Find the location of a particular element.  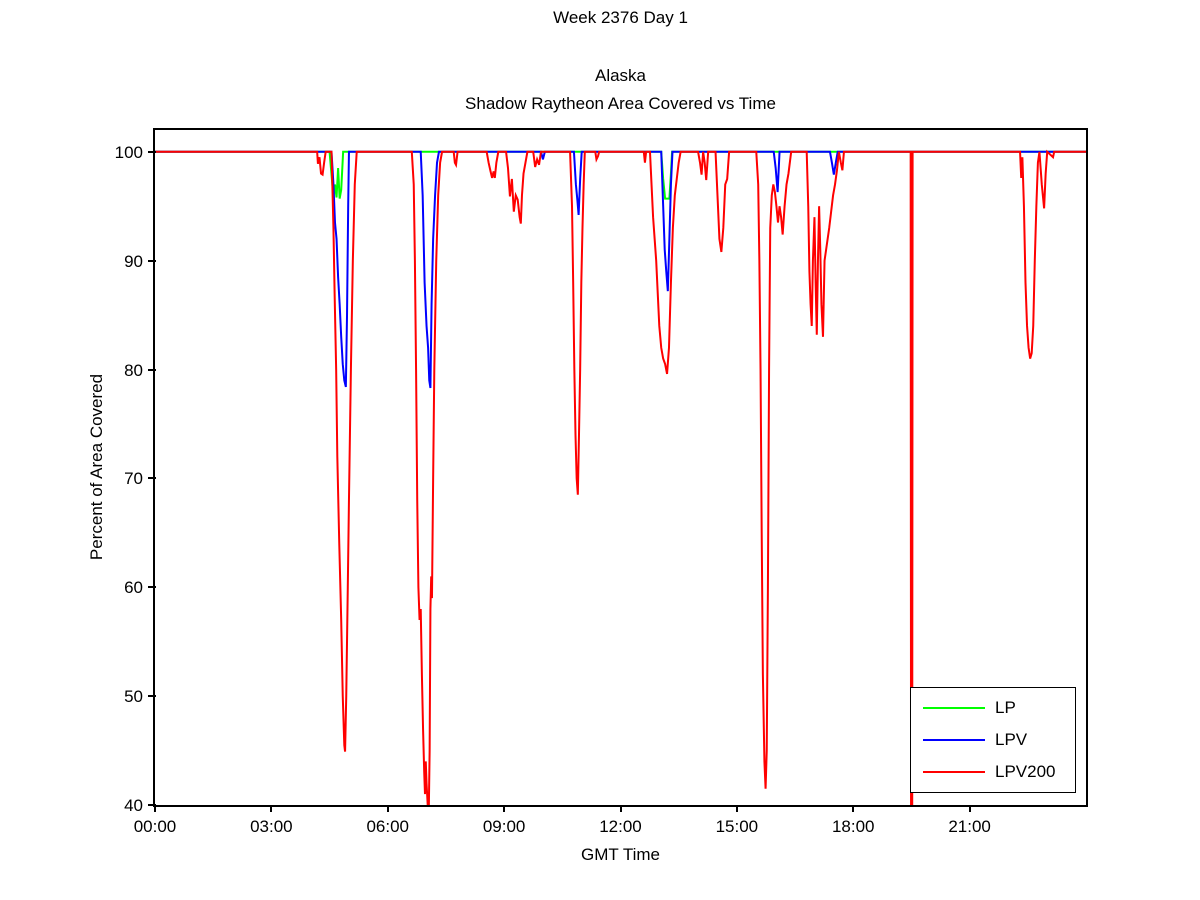

legend-label: LPV200 is located at coordinates (1025, 771).